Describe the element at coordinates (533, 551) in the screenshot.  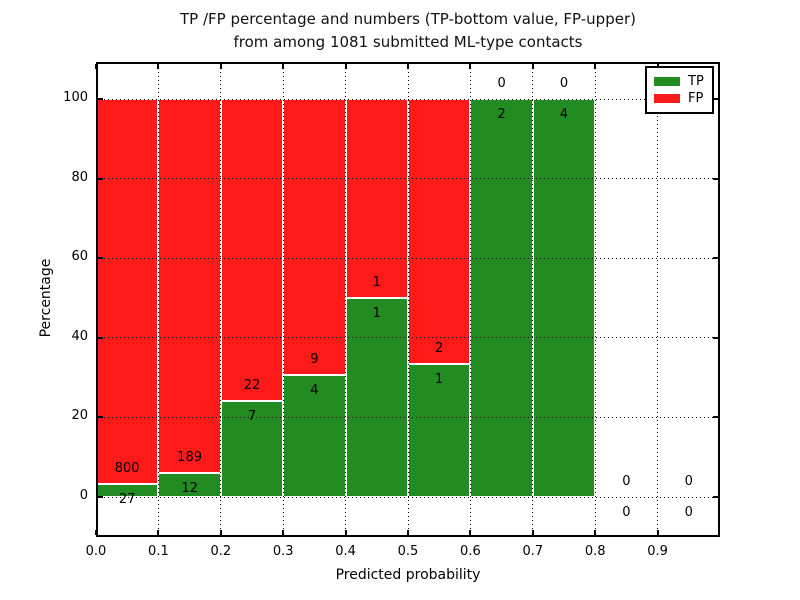
I see `x-tick-label: 0.7` at that location.